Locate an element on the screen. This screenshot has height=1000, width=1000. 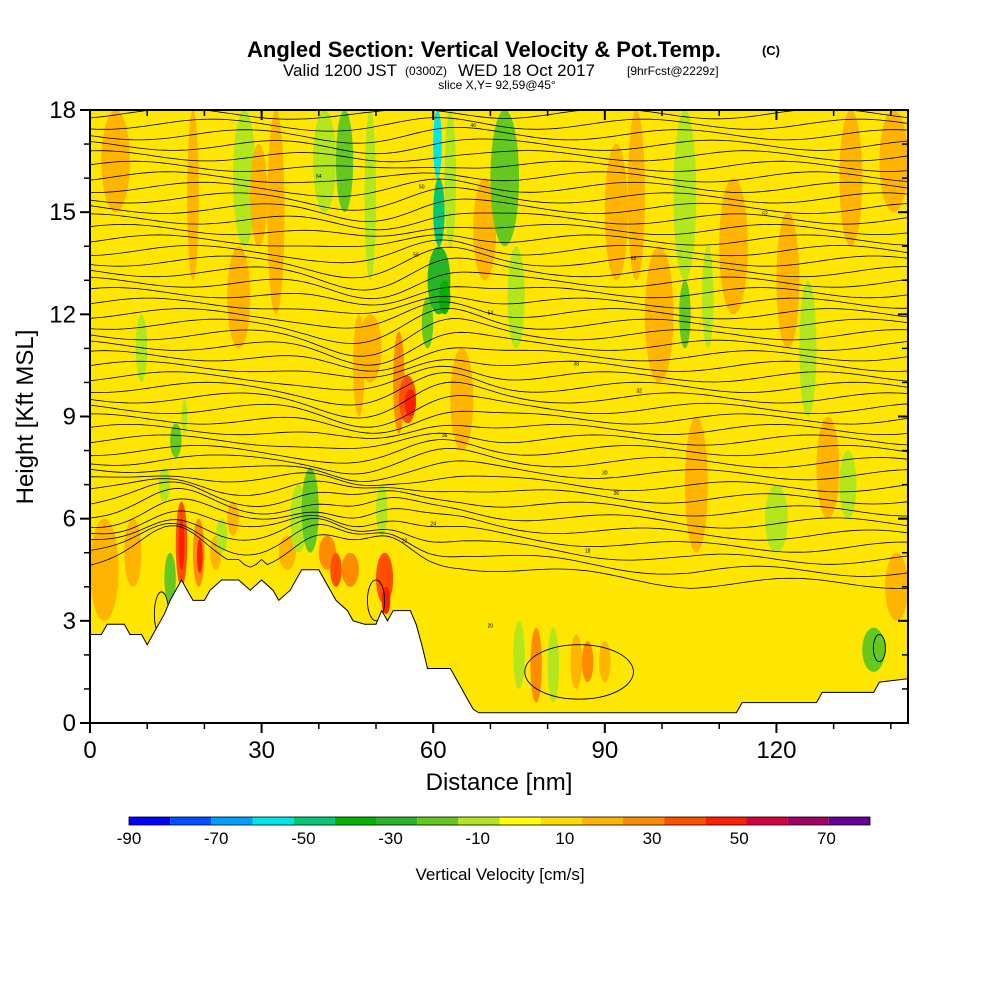
x-tick-label: 0 is located at coordinates (89, 750).